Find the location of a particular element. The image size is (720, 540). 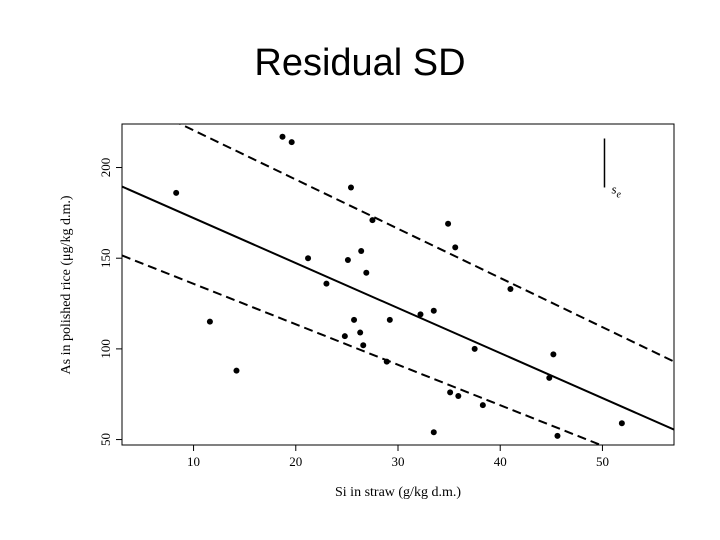

x-tick-label: 20 is located at coordinates (295, 461).